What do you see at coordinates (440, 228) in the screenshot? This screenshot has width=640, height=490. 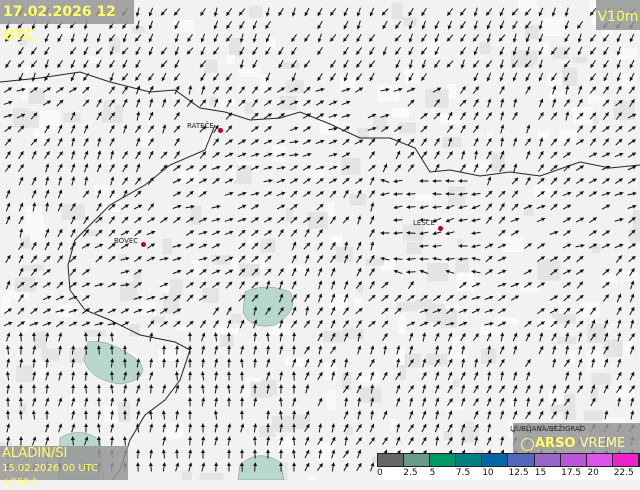 I see `station-marker-lesce` at bounding box center [440, 228].